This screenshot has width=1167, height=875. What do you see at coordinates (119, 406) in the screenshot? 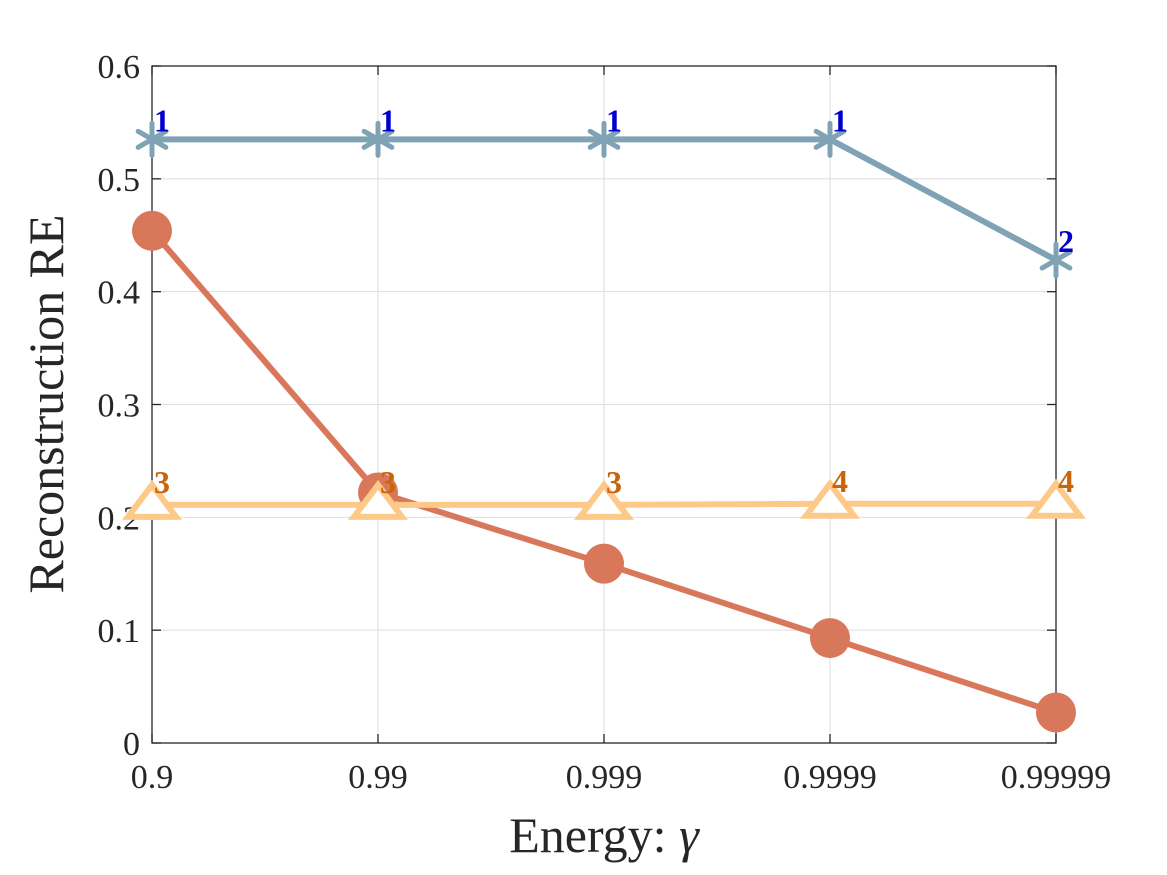
I see `y-tick-label: 0.3` at bounding box center [119, 406].